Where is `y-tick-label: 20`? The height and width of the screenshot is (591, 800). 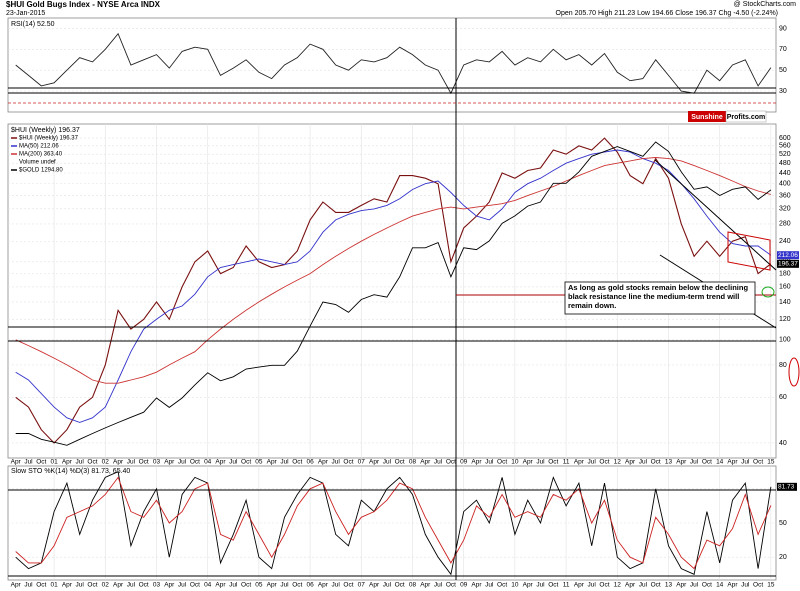 y-tick-label: 20 is located at coordinates (783, 557).